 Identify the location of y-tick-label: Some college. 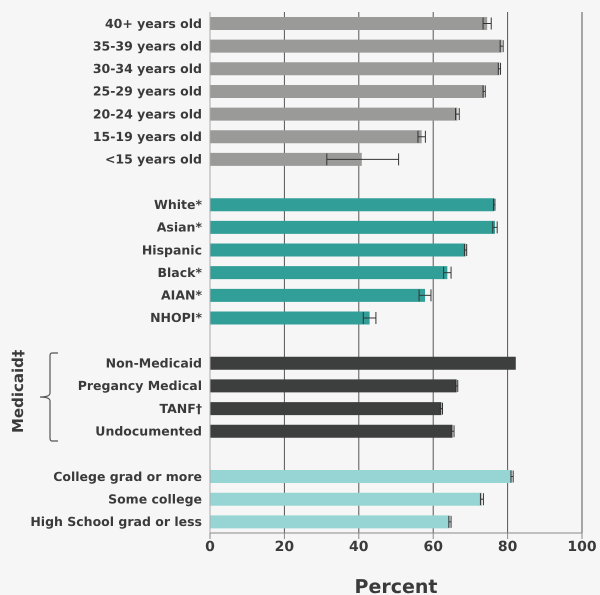
(155, 498).